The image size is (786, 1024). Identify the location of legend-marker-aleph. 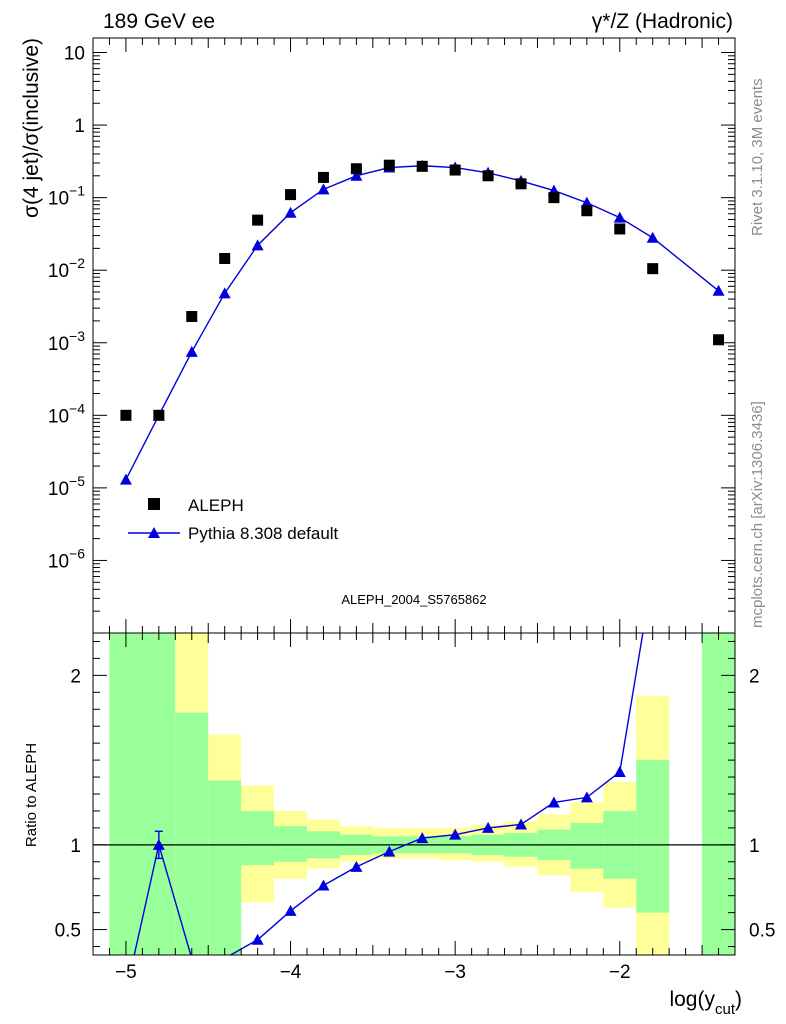
(154, 504).